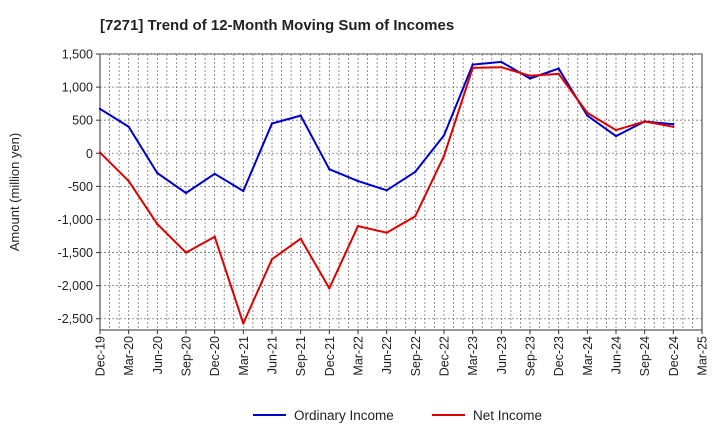  I want to click on x-tick-label: Dec-21, so click(330, 356).